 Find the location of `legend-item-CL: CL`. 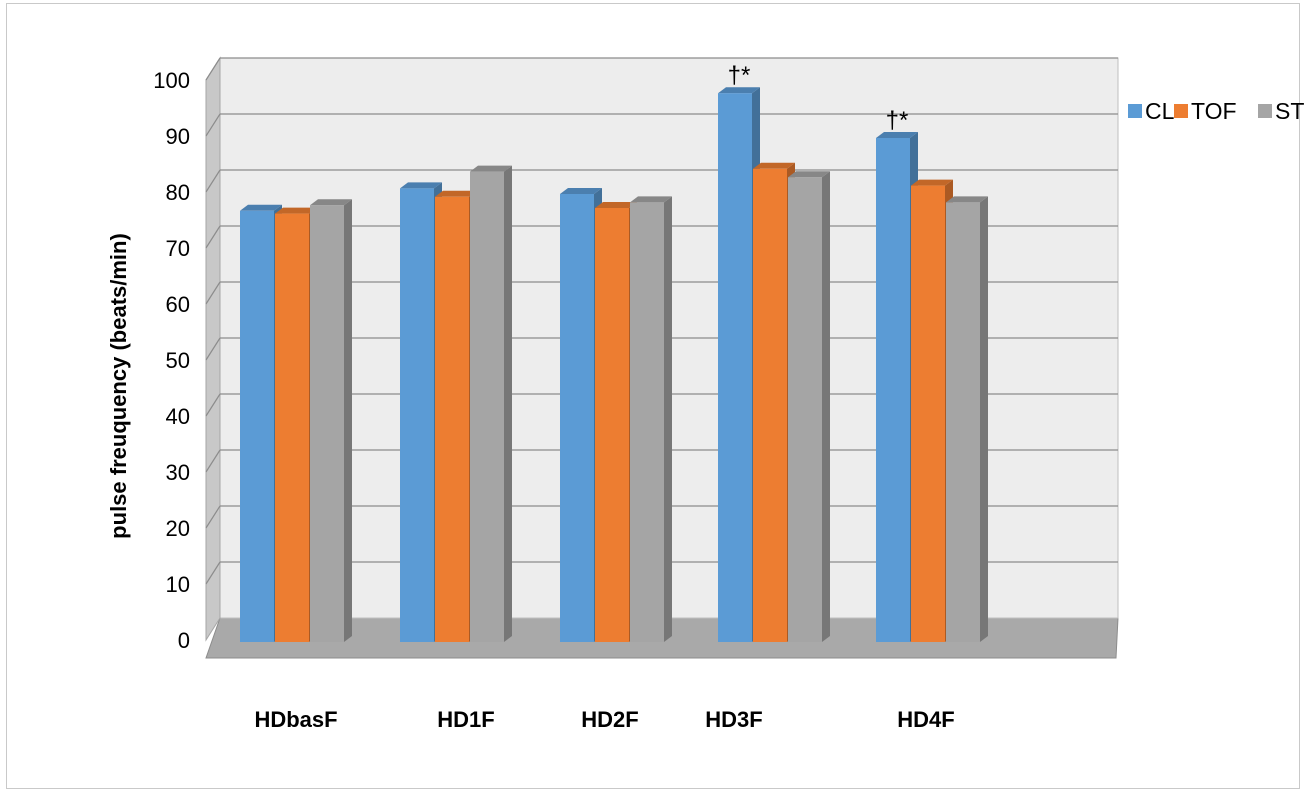

legend-item-CL: CL is located at coordinates (1151, 111).